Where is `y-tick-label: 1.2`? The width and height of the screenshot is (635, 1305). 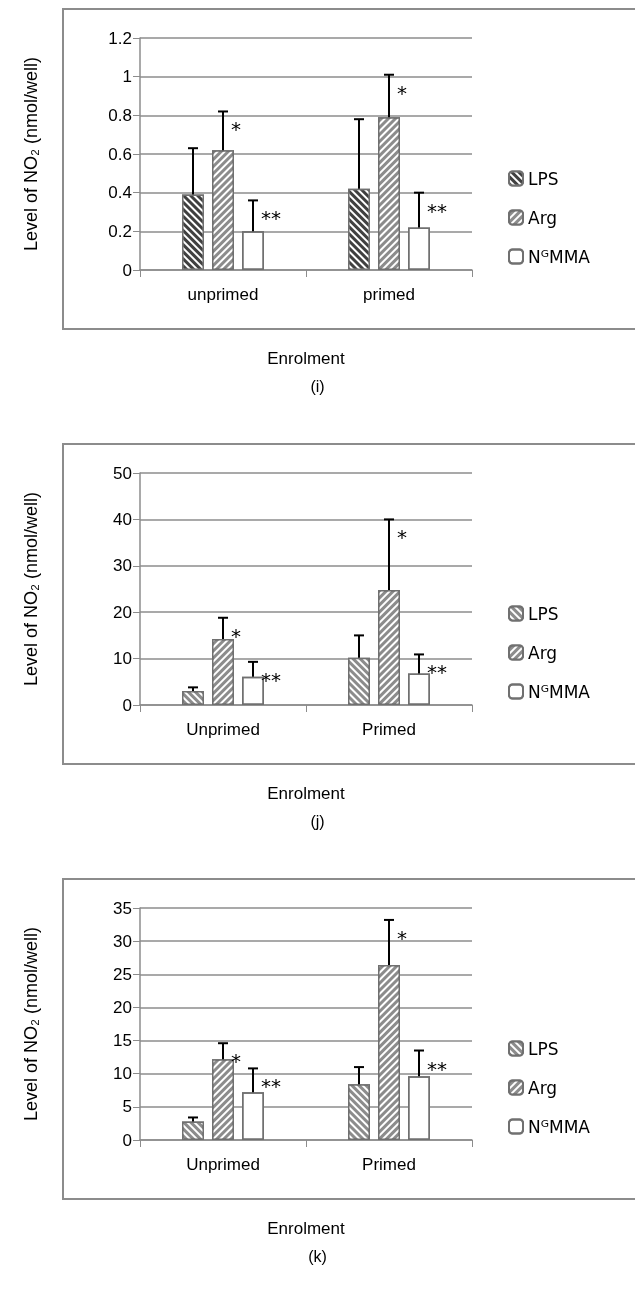 y-tick-label: 1.2 is located at coordinates (120, 38).